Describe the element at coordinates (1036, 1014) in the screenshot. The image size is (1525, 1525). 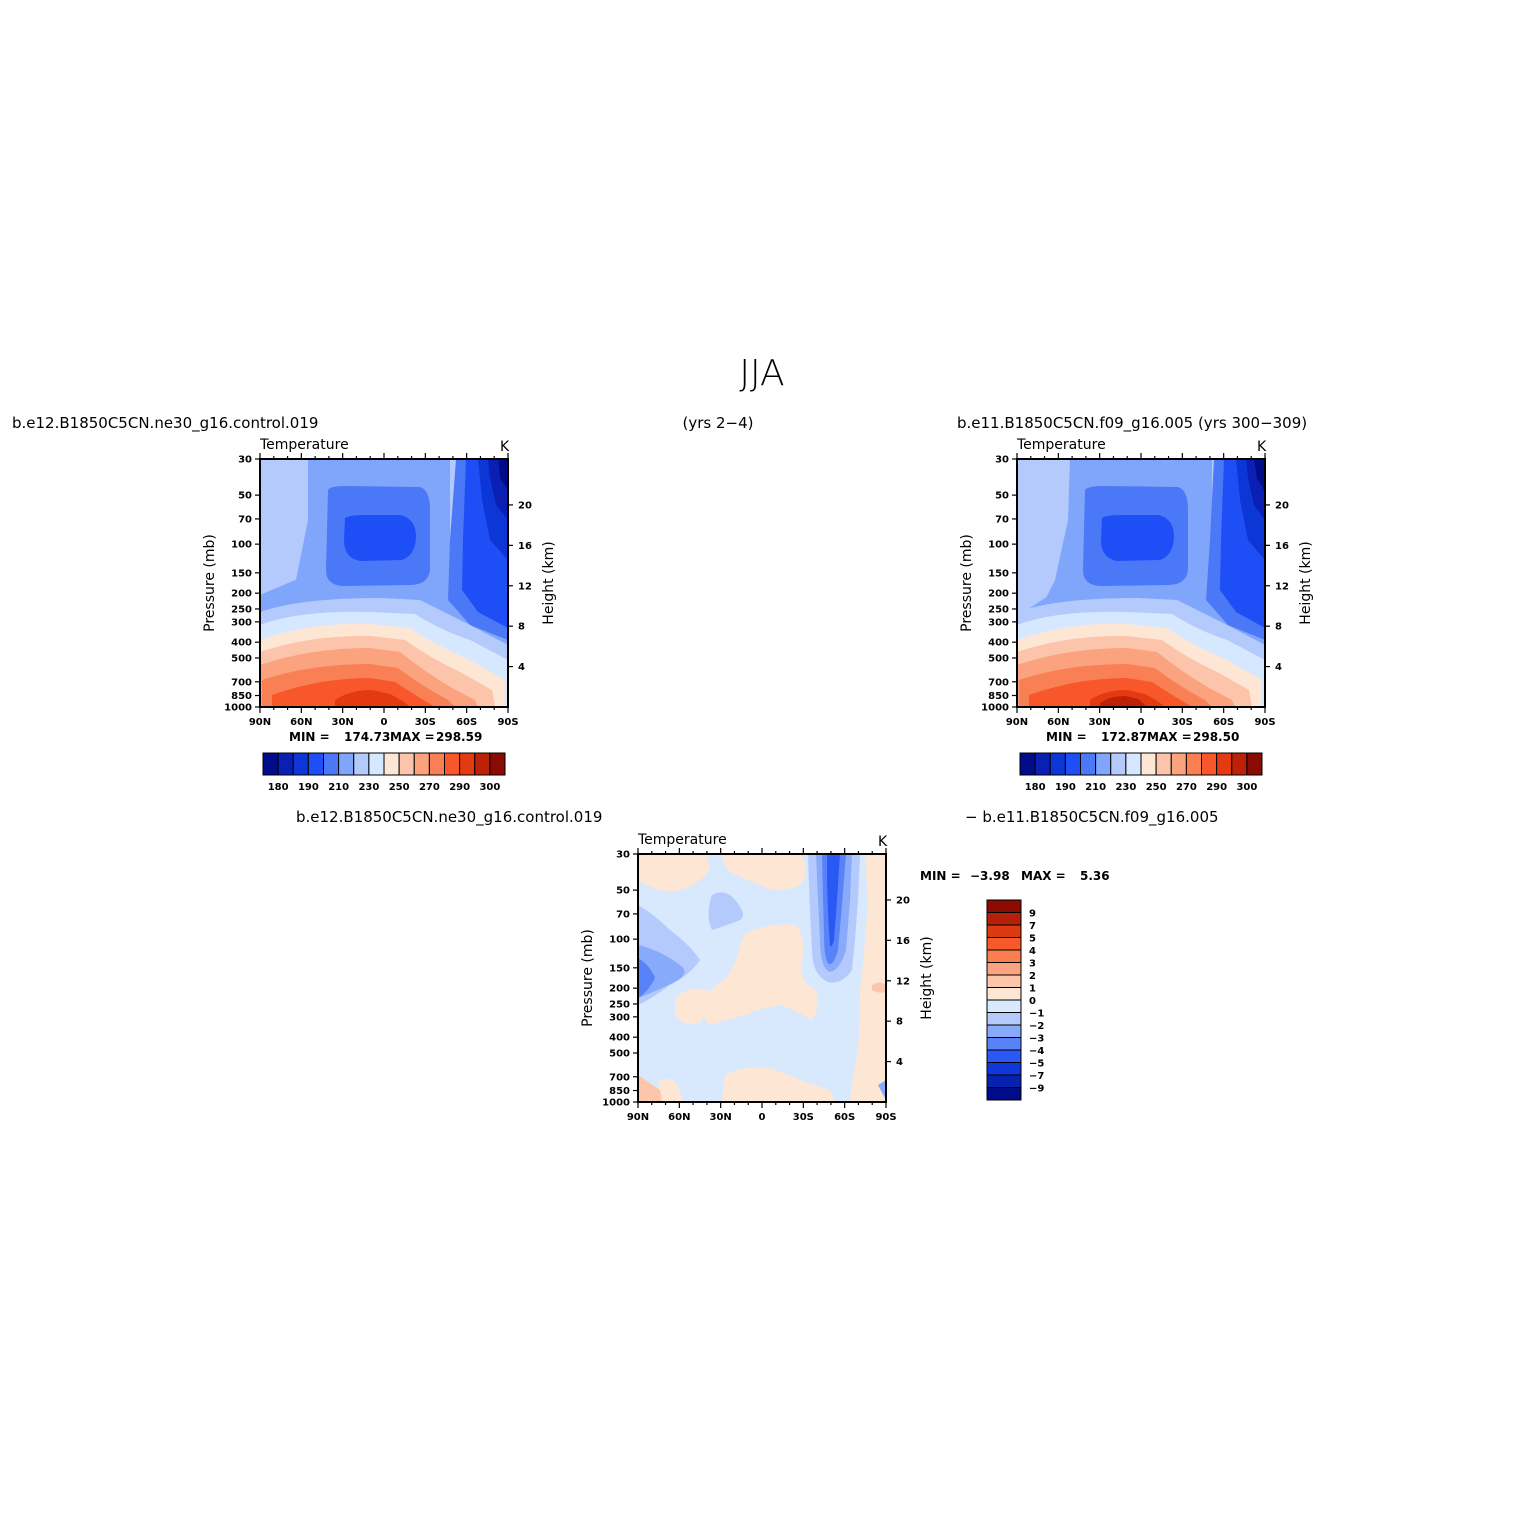
I see `colorbar-label: −1` at that location.